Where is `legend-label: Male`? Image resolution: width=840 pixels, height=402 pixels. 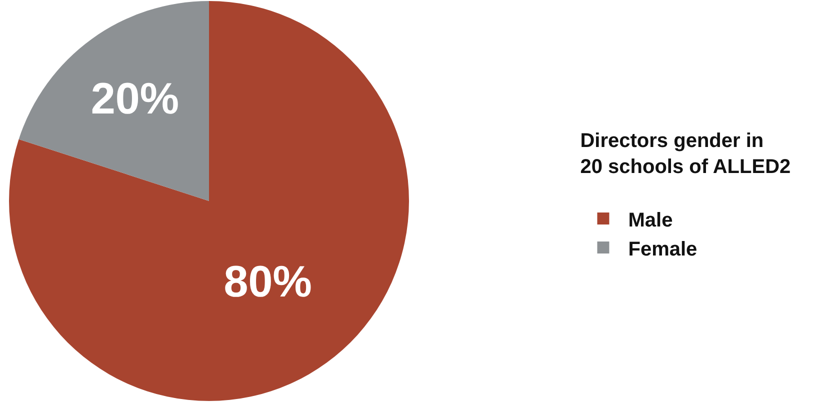
legend-label: Male is located at coordinates (650, 220).